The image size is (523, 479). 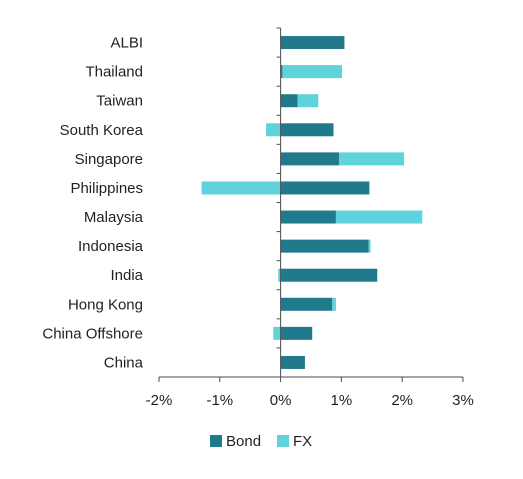 I want to click on category-label: South Korea, so click(x=102, y=130).